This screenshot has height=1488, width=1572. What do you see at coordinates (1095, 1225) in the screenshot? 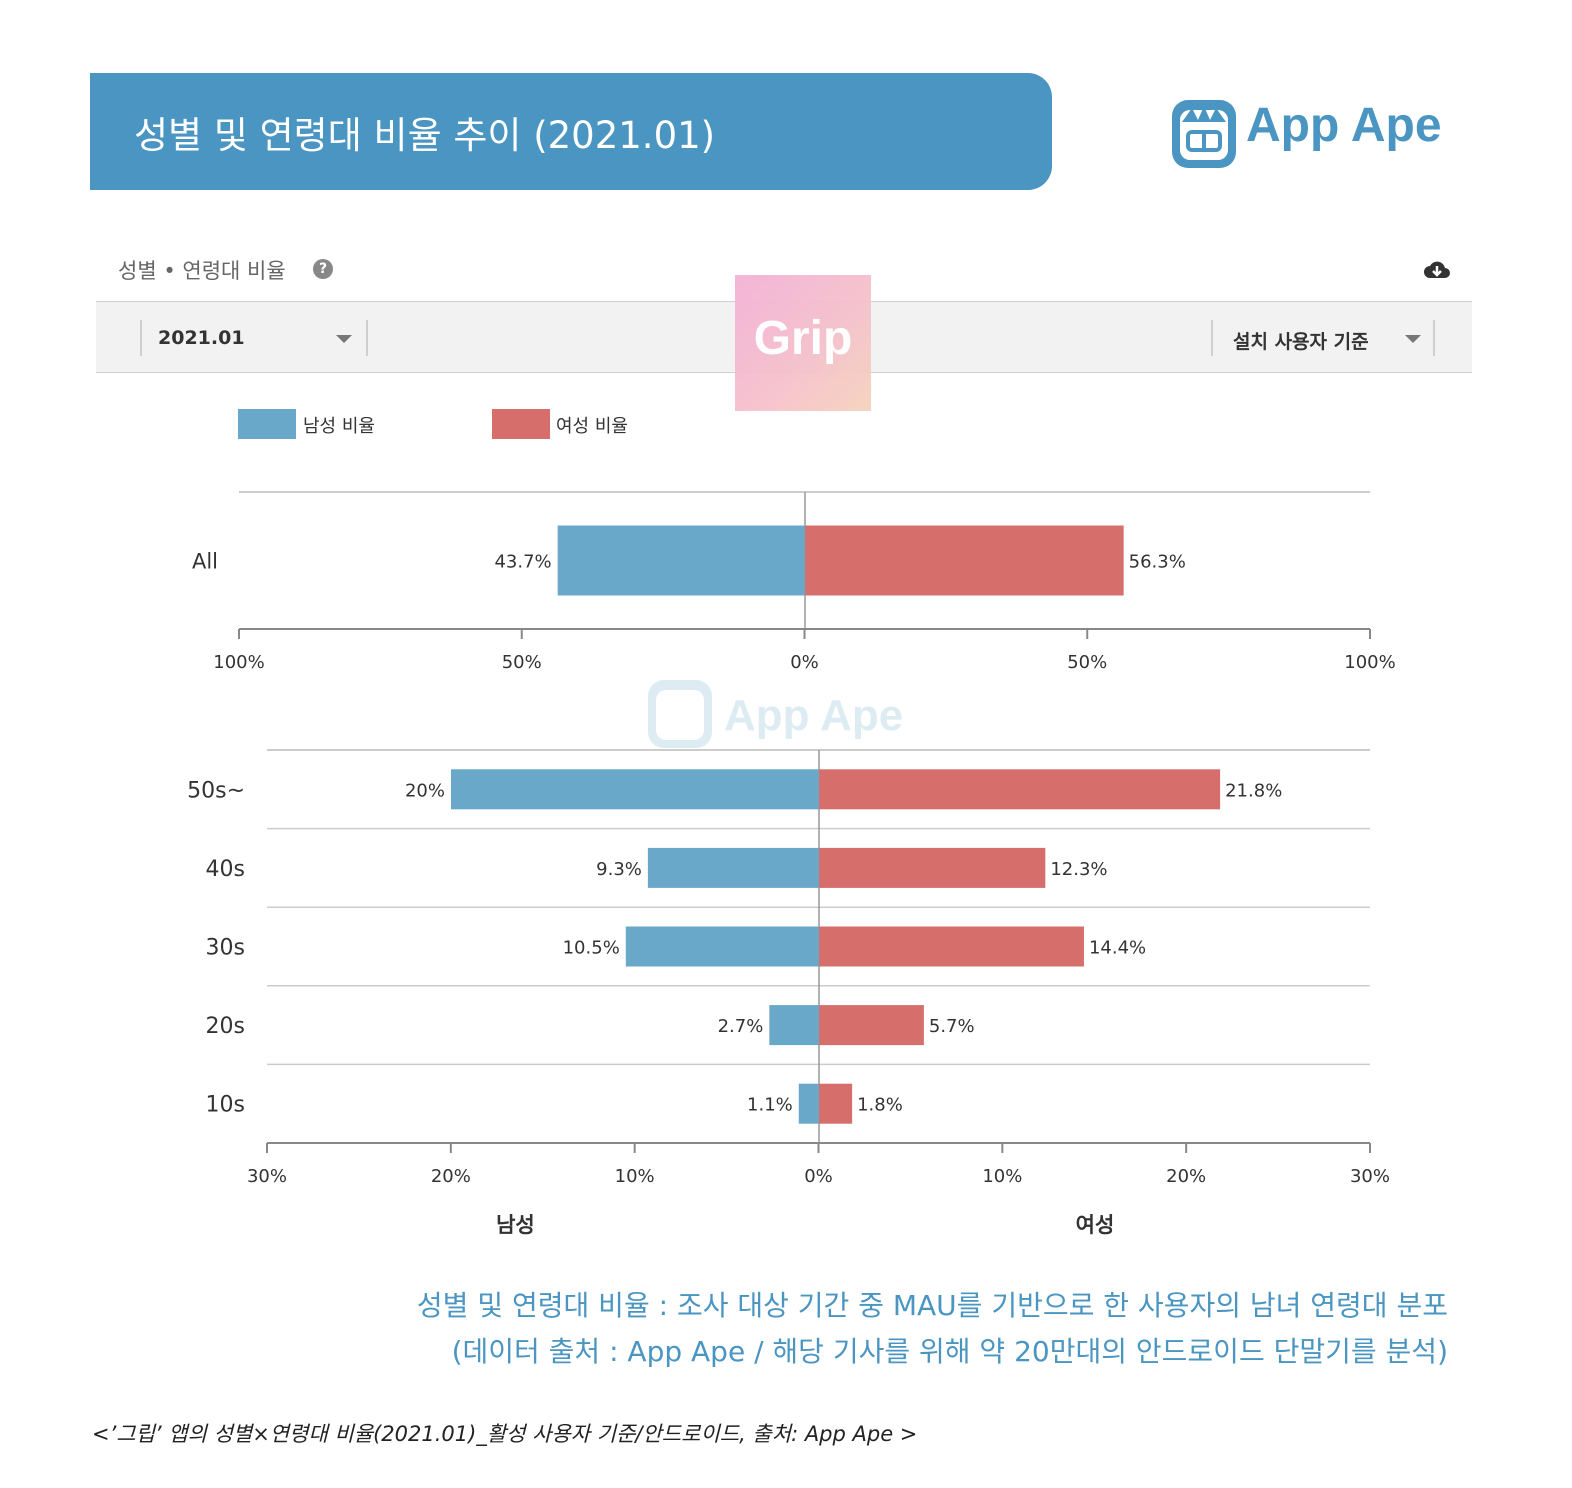
I see `x-label-female: 여성` at bounding box center [1095, 1225].